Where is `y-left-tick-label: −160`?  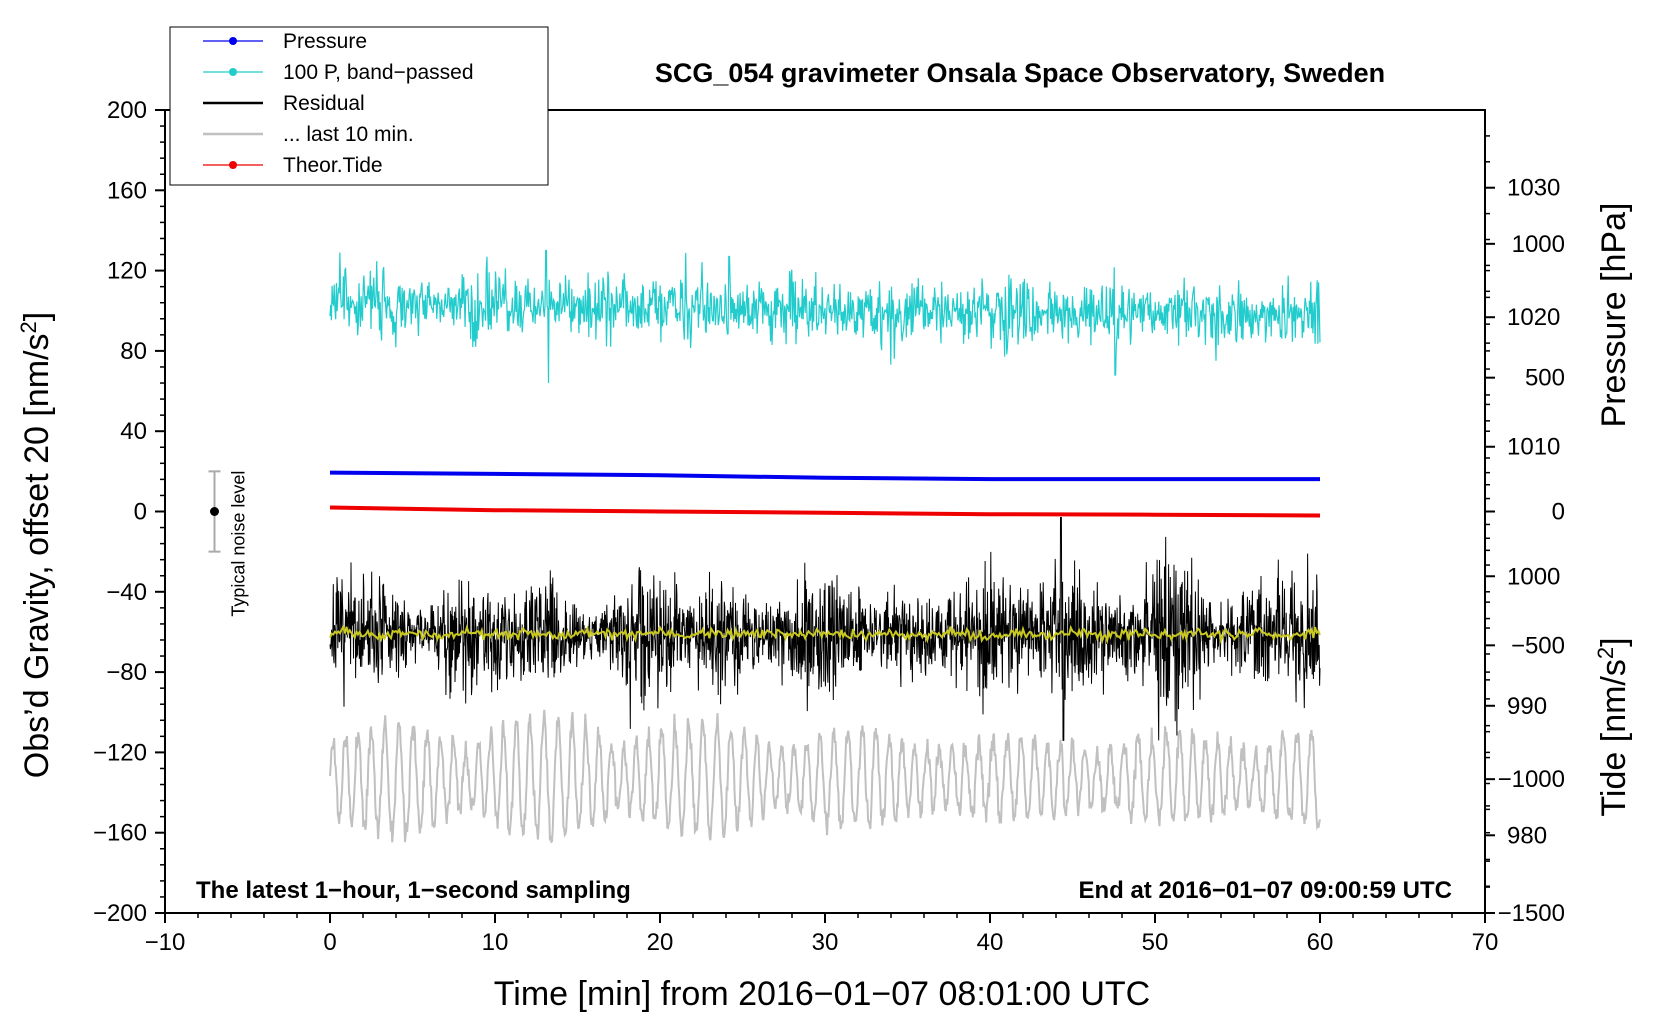 y-left-tick-label: −160 is located at coordinates (120, 833).